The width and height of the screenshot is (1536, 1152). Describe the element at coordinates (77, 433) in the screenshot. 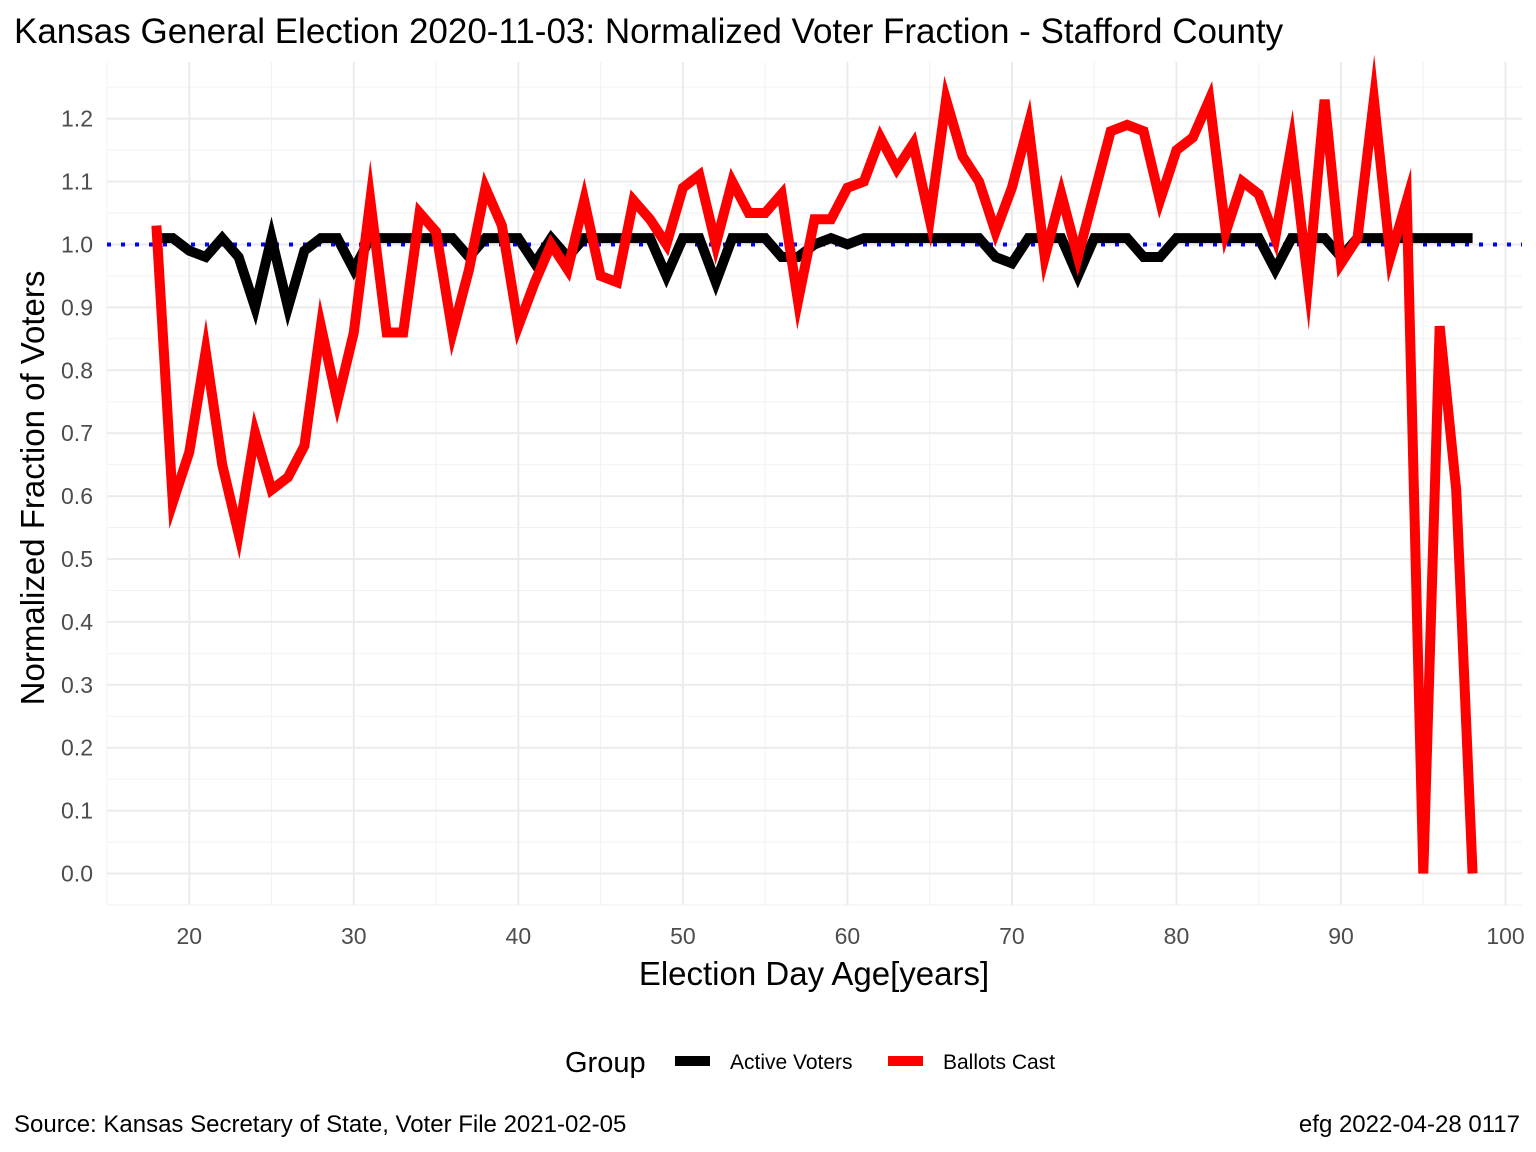

I see `y-tick-label: 0.7` at that location.